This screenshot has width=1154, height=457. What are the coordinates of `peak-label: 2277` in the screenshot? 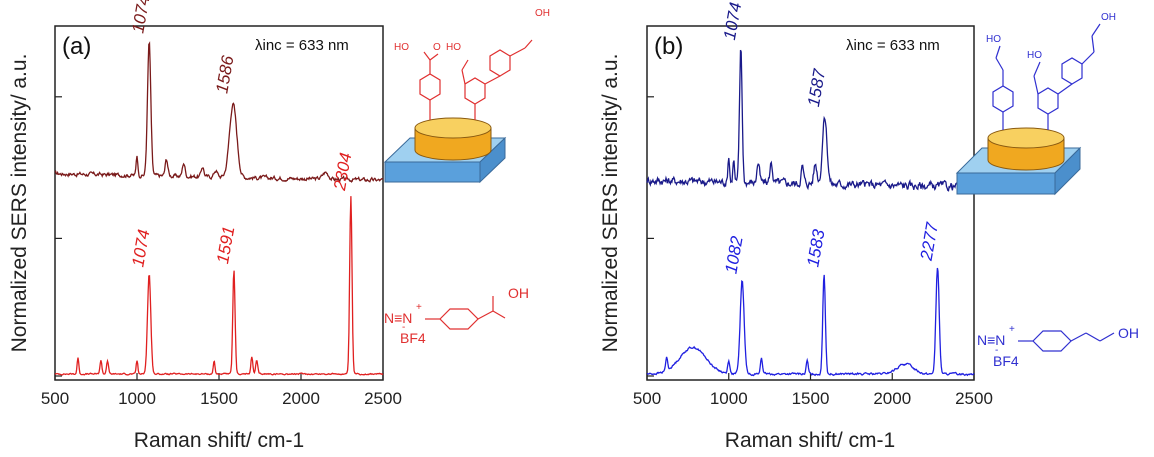 It's located at (930, 242).